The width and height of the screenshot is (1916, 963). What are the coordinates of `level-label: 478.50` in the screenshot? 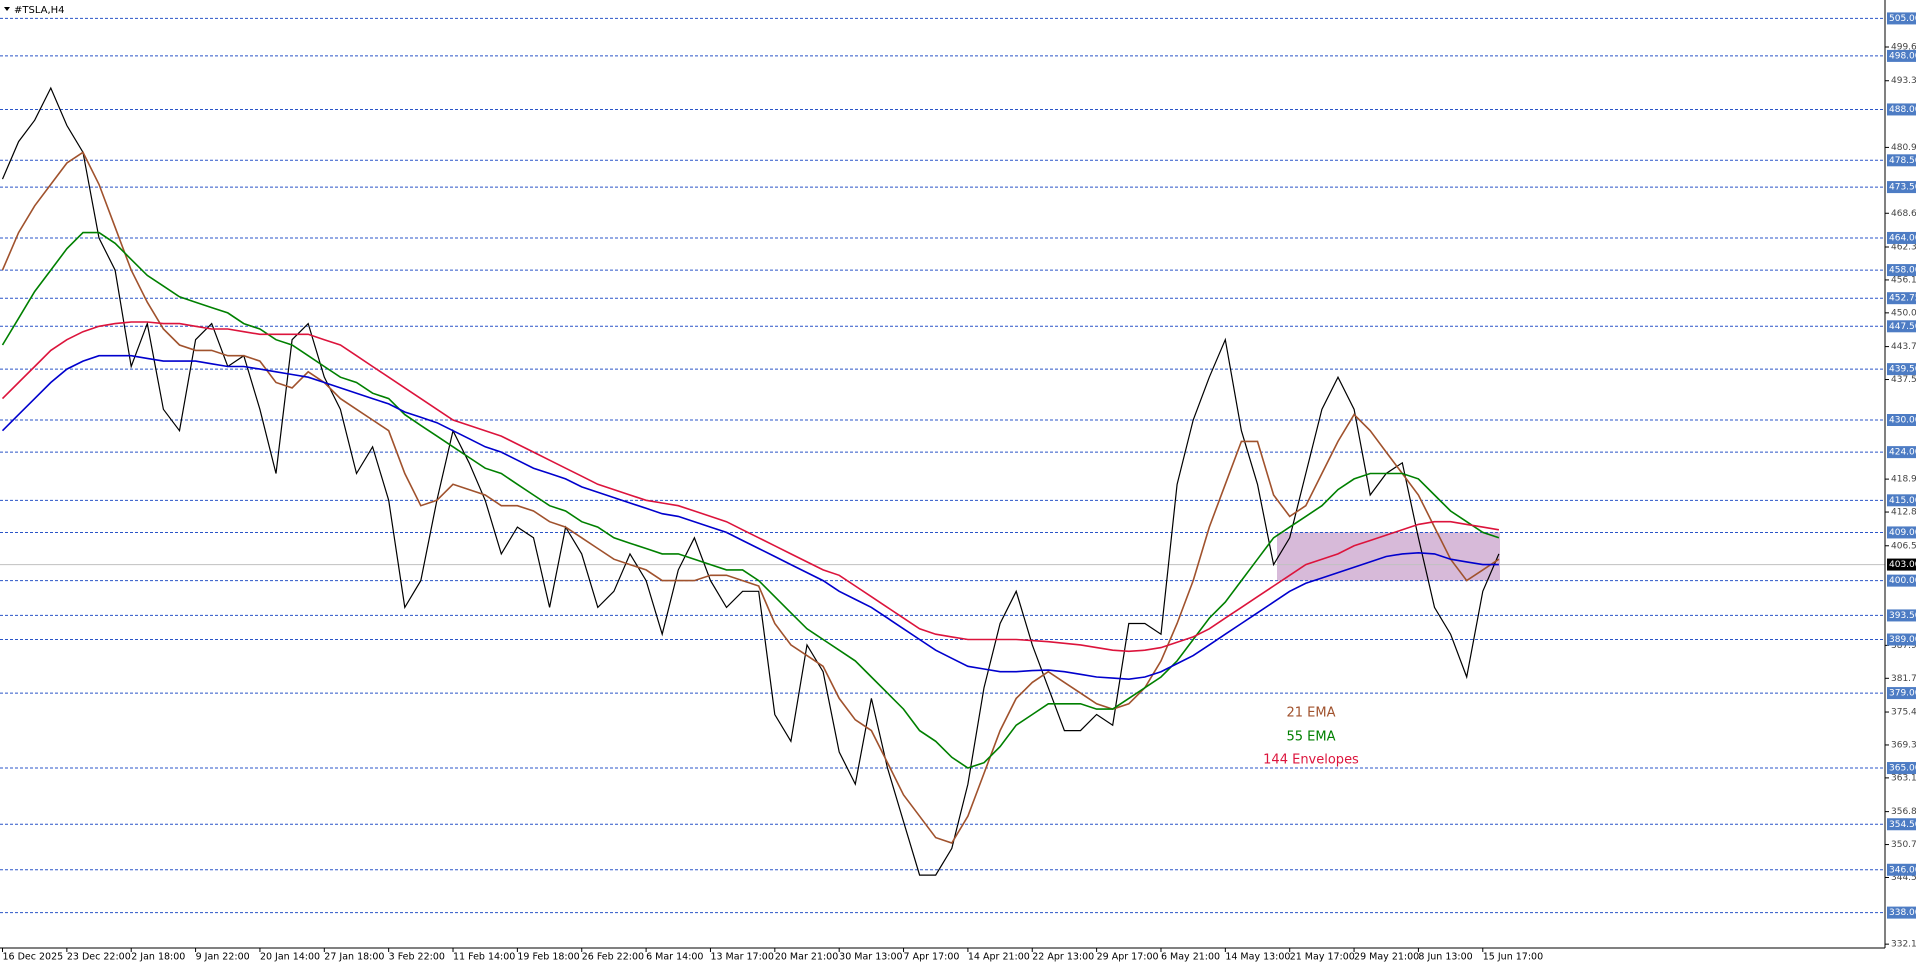 It's located at (1902, 161).